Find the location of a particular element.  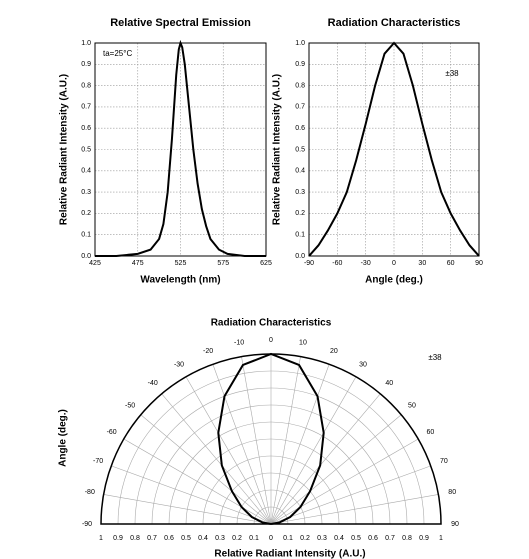

x-tick-label: -30 is located at coordinates (366, 263).